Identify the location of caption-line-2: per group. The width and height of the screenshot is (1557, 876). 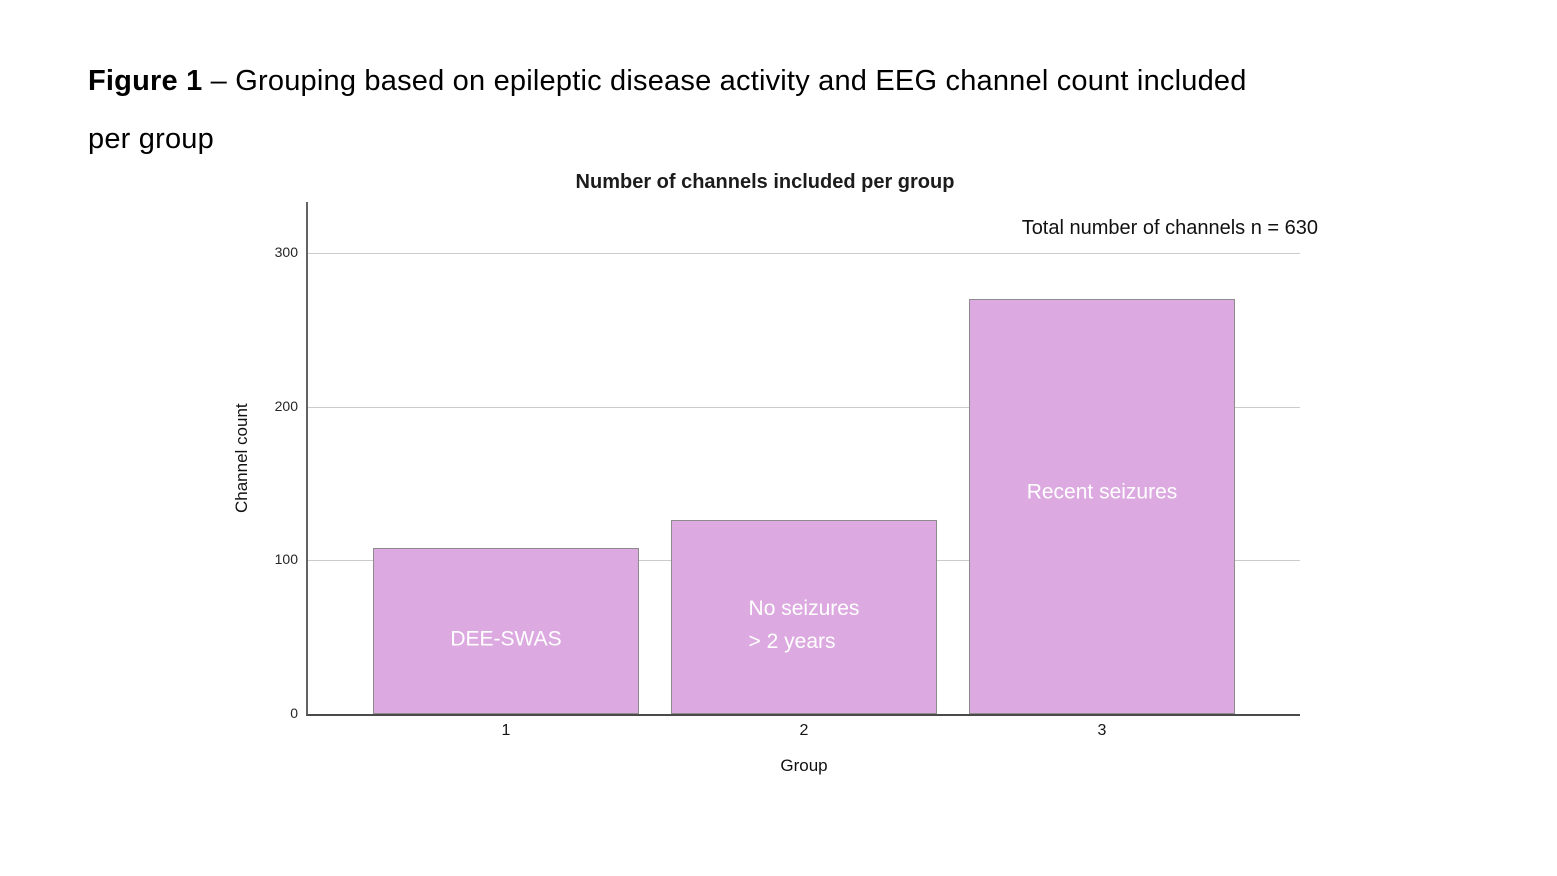
(151, 139).